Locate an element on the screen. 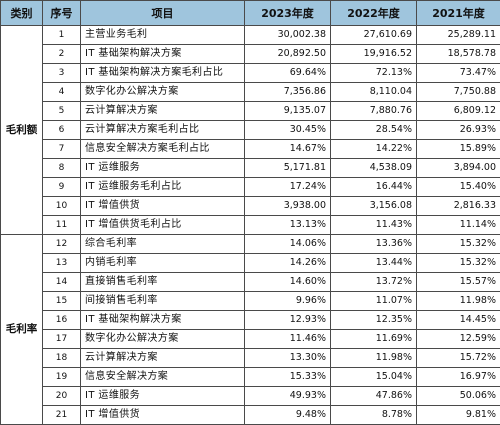 This screenshot has height=425, width=500. value-2022-cell: 16.44% is located at coordinates (374, 187).